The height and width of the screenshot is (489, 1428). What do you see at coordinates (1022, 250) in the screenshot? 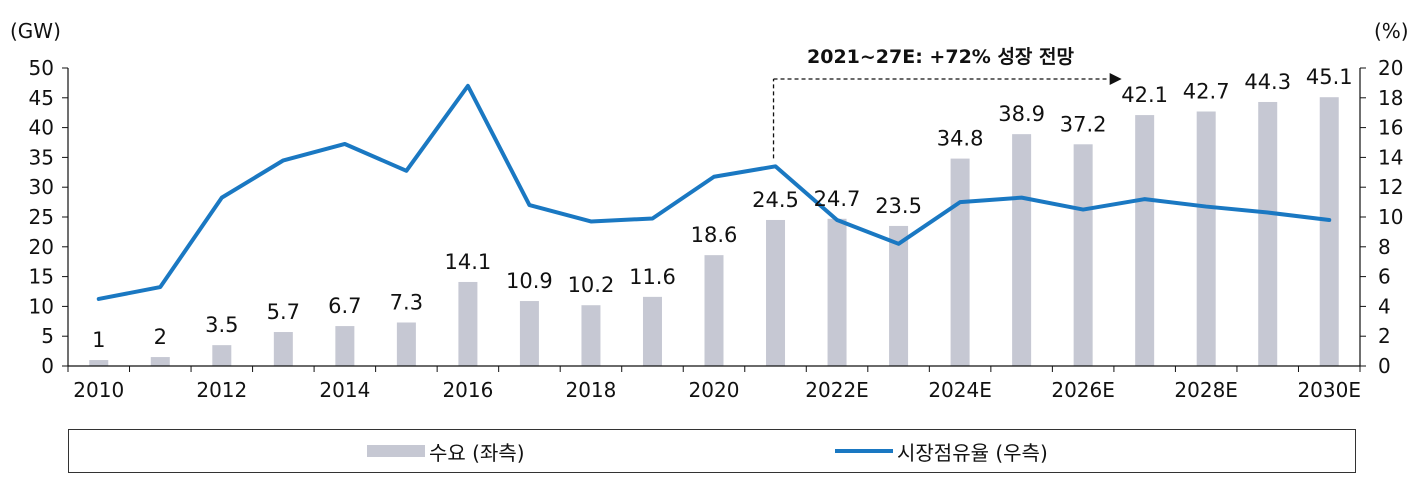
I see `bar-2025E` at bounding box center [1022, 250].